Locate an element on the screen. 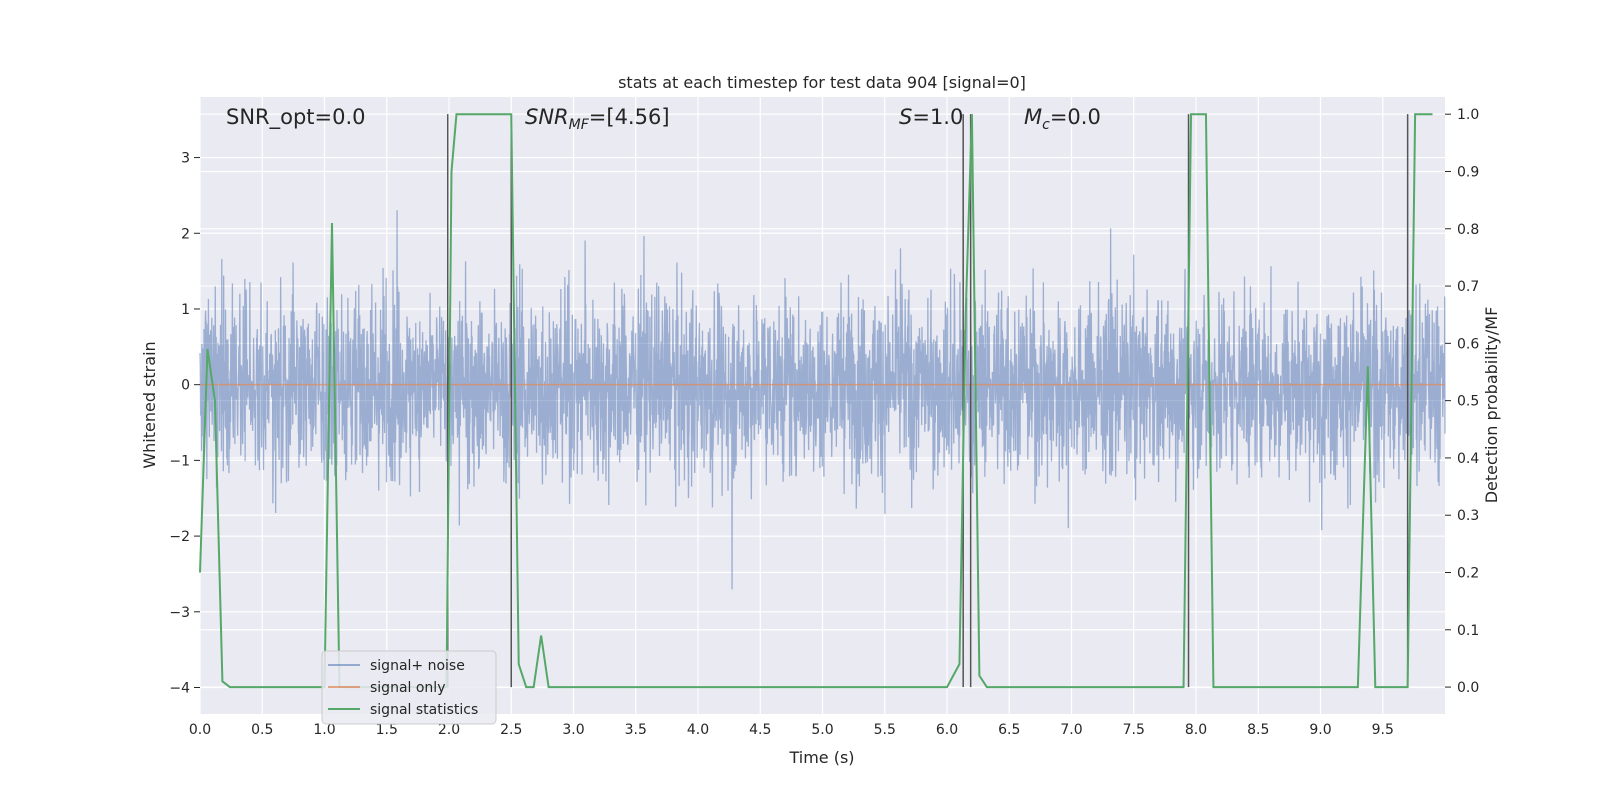 This screenshot has width=1600, height=800. x-tick-label: 2.0 is located at coordinates (449, 730).